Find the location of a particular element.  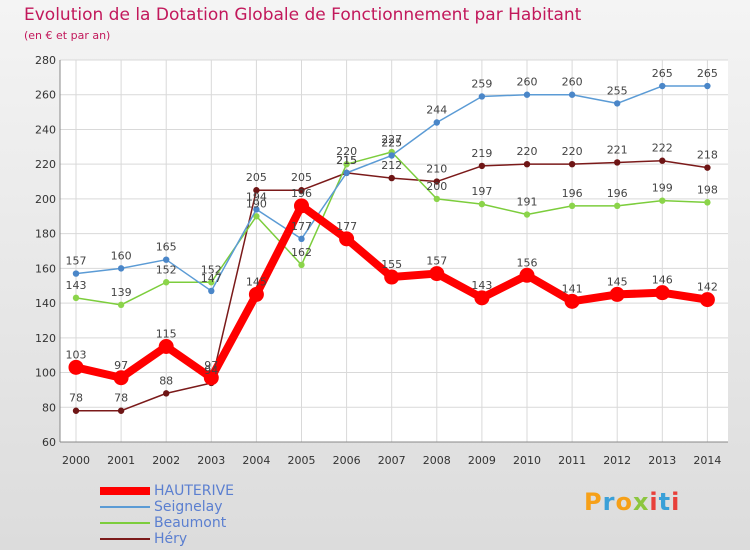

data-label-hery: 222 is located at coordinates (662, 148).